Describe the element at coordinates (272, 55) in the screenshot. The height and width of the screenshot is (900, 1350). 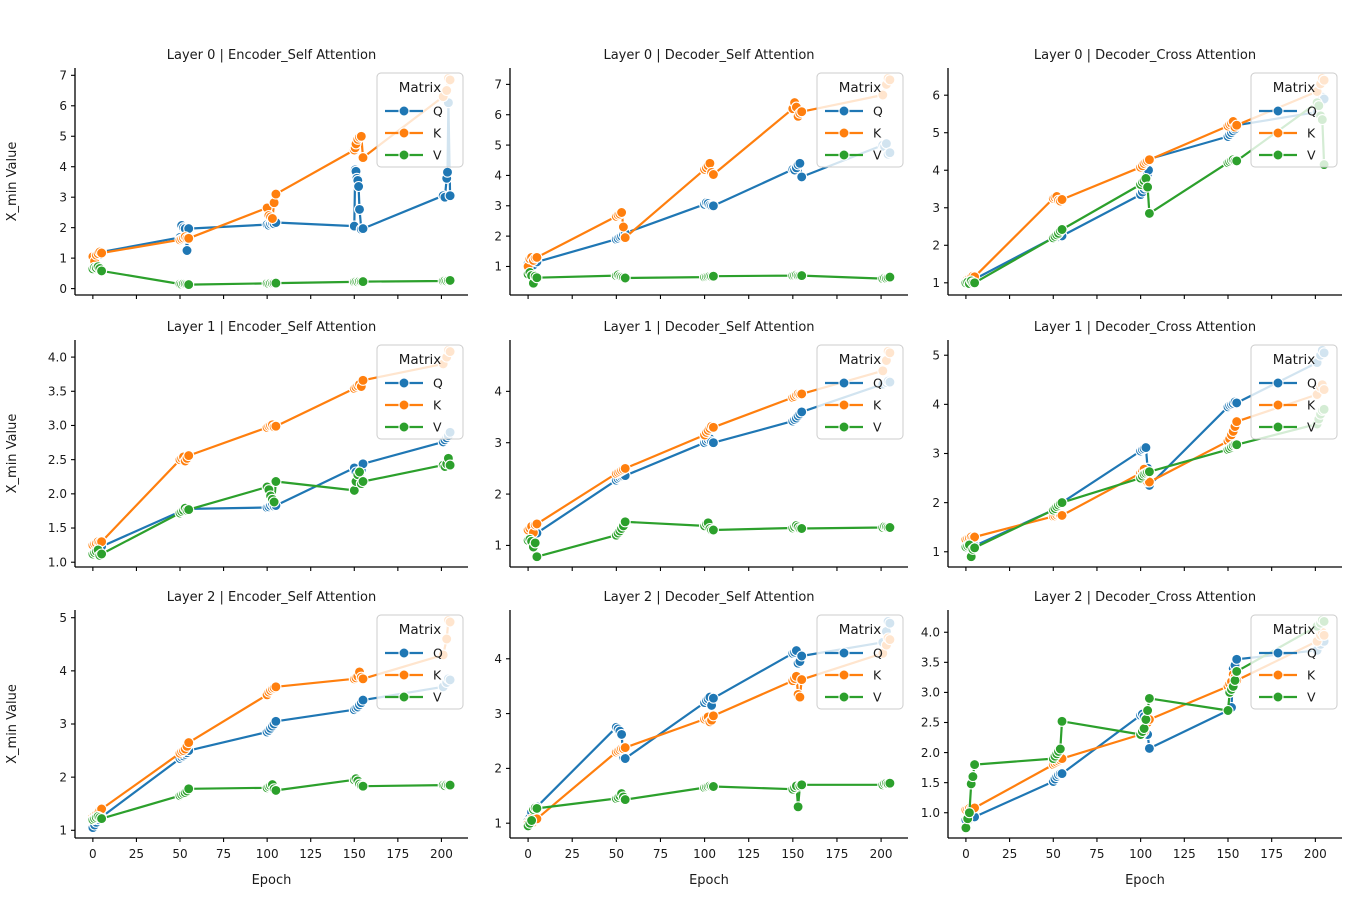
I see `subplot-title: Layer 0 | Encoder_Self Attention` at that location.